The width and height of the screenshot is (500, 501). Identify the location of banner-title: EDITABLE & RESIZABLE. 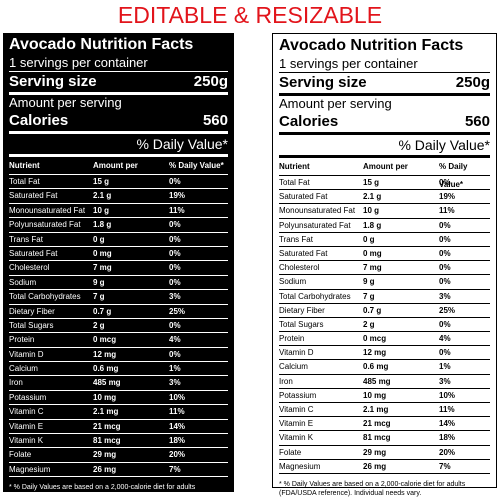
(250, 15).